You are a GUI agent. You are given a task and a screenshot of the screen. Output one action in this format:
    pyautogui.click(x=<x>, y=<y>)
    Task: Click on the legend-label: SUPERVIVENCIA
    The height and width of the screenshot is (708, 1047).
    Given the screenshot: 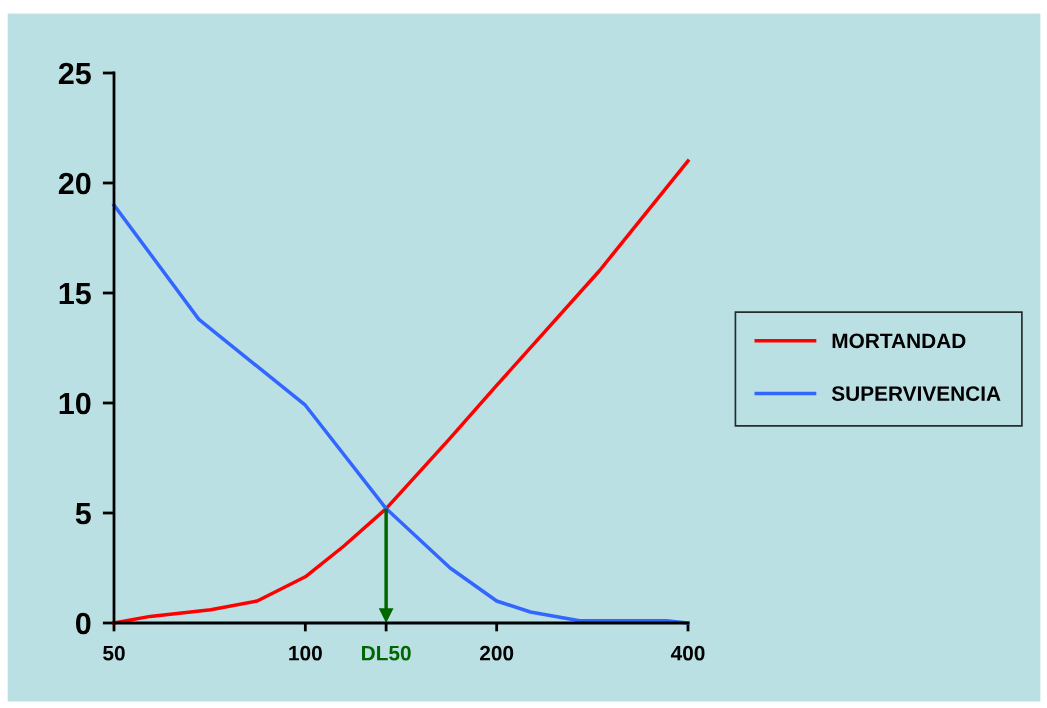 What is the action you would take?
    pyautogui.click(x=916, y=393)
    